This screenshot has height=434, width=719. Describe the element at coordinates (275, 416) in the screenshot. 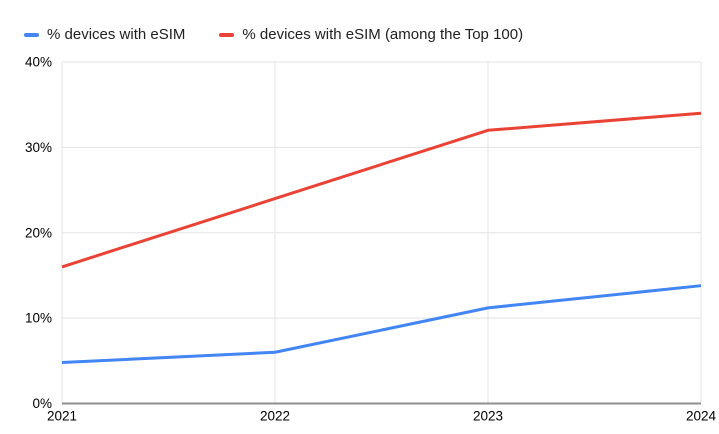

I see `x-axis-tick-label: 2022` at that location.